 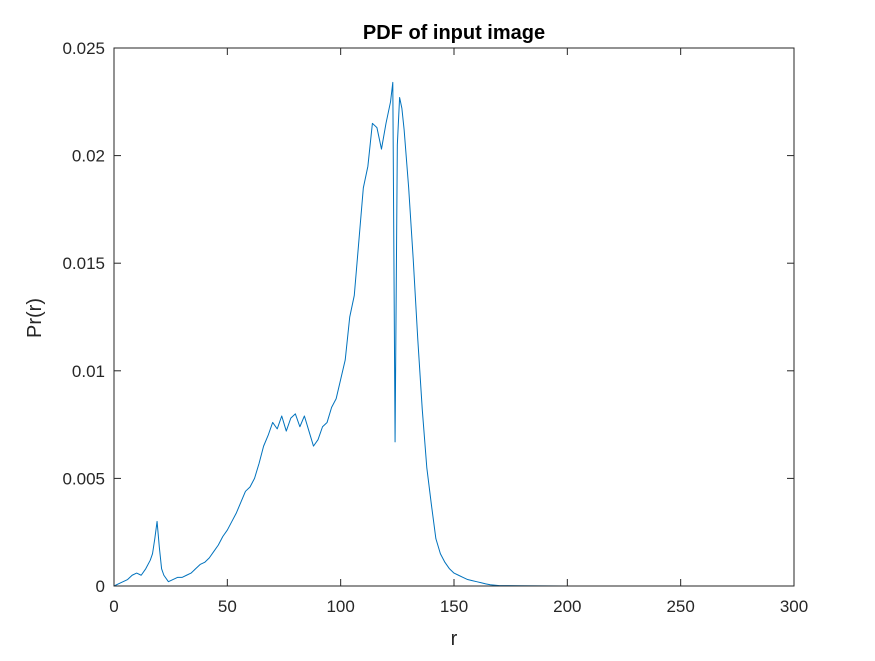 I want to click on y-tick-label: 0.025, so click(x=83, y=48).